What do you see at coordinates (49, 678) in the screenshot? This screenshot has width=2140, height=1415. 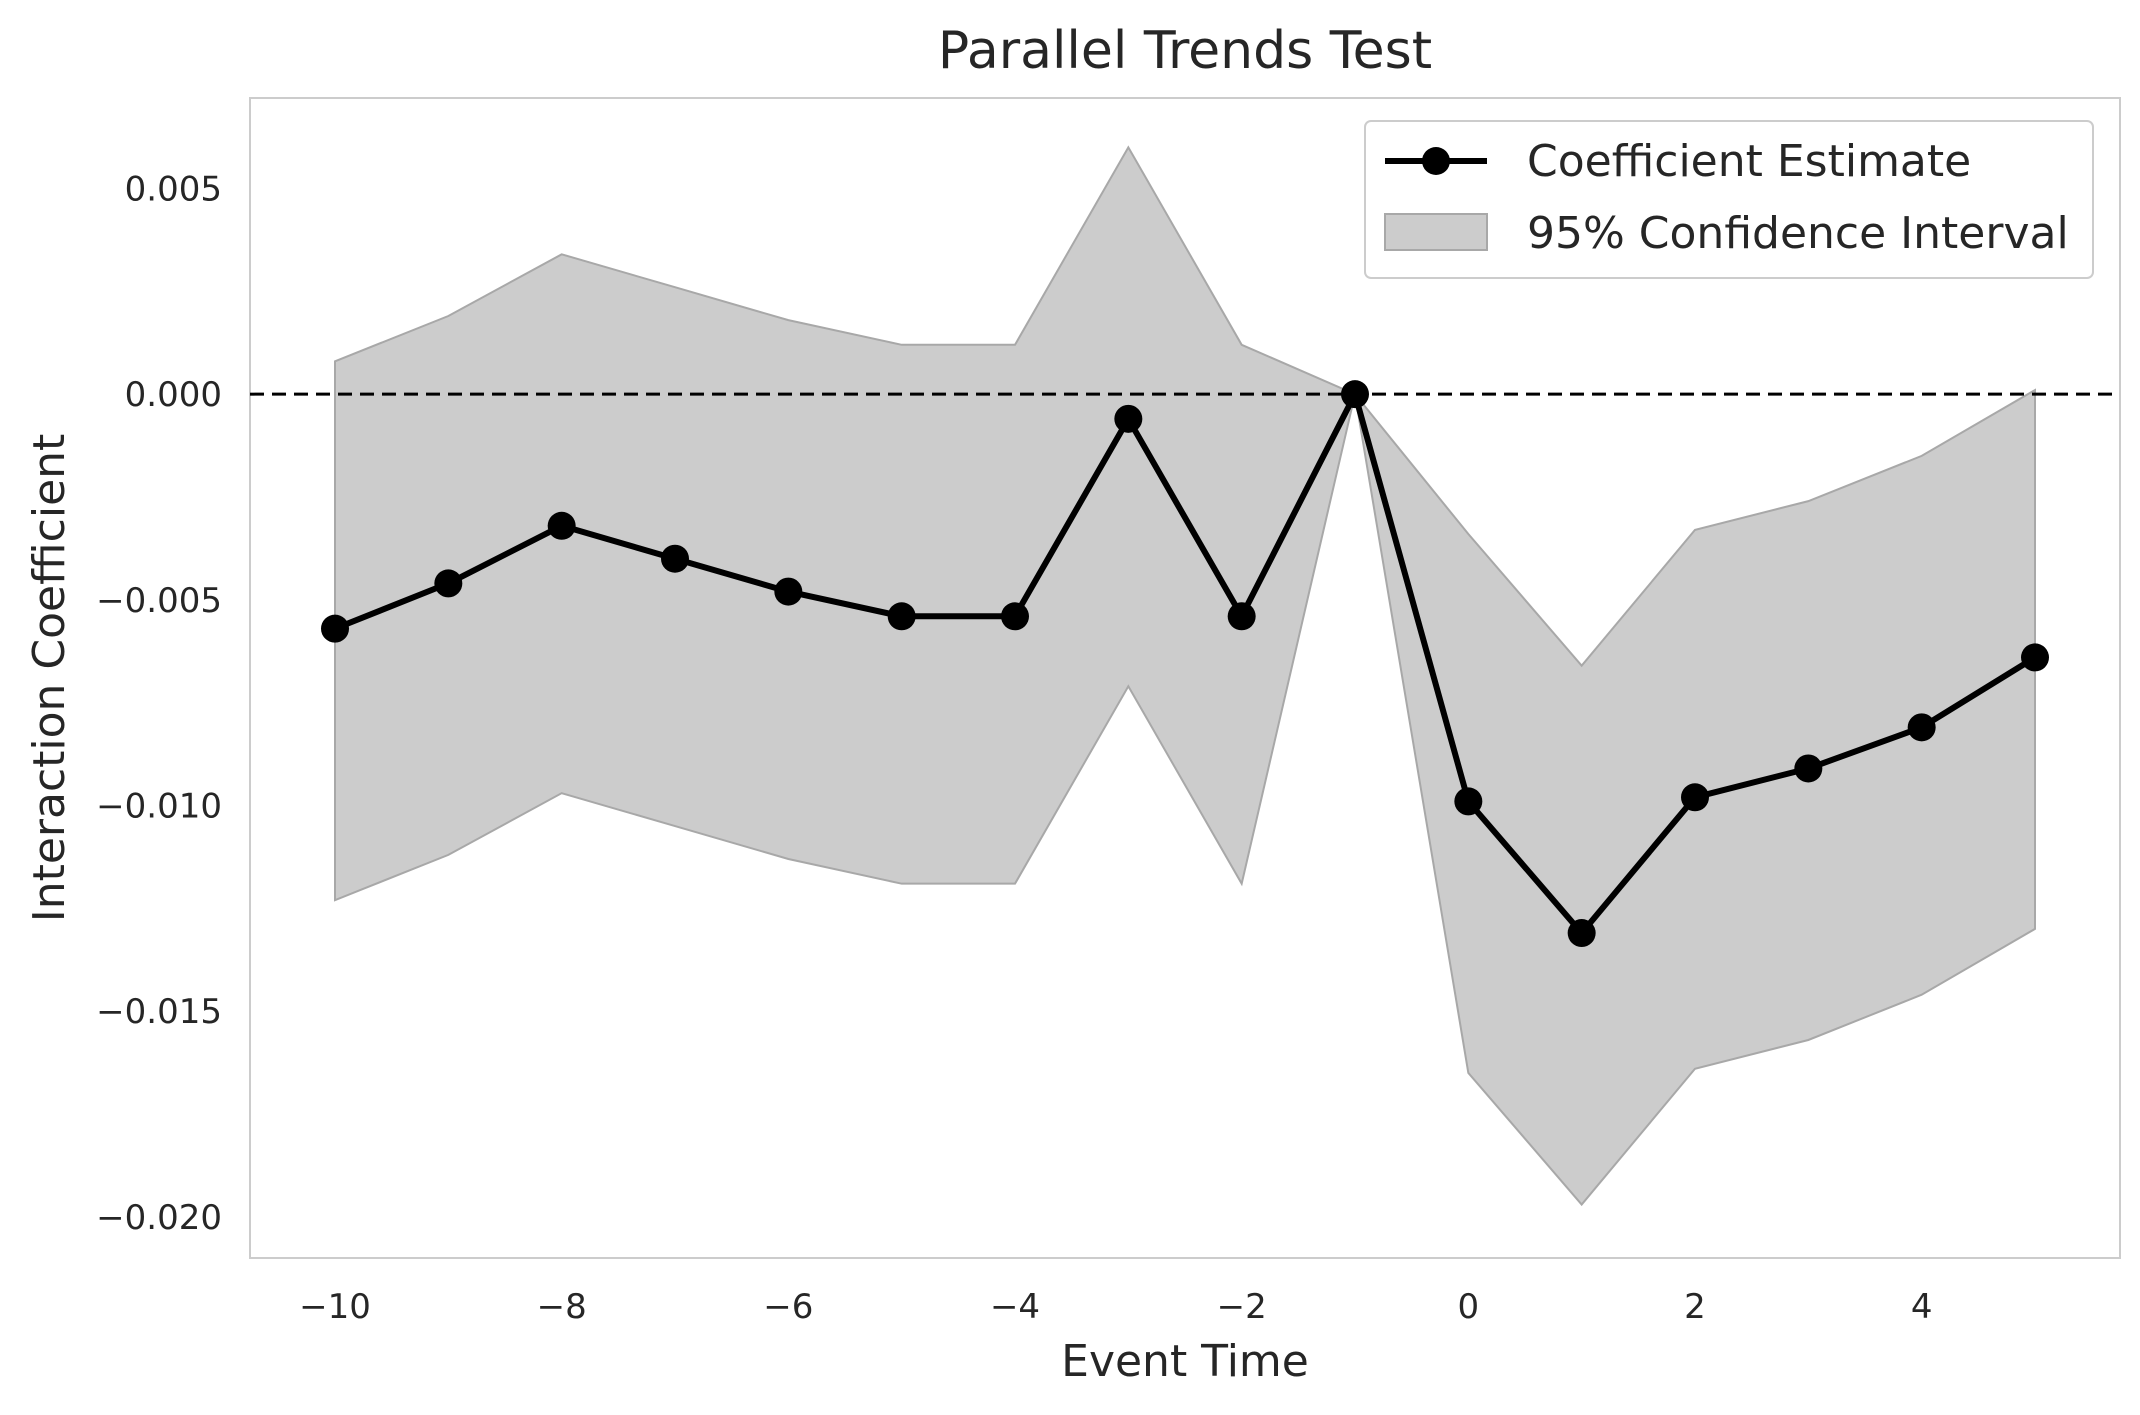 I see `y-axis-label: Interaction Coefficient` at bounding box center [49, 678].